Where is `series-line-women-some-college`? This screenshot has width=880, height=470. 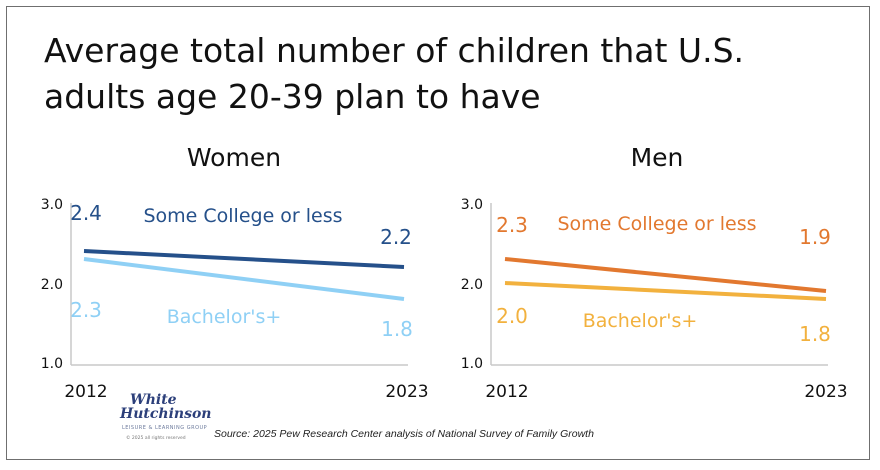 series-line-women-some-college is located at coordinates (244, 259).